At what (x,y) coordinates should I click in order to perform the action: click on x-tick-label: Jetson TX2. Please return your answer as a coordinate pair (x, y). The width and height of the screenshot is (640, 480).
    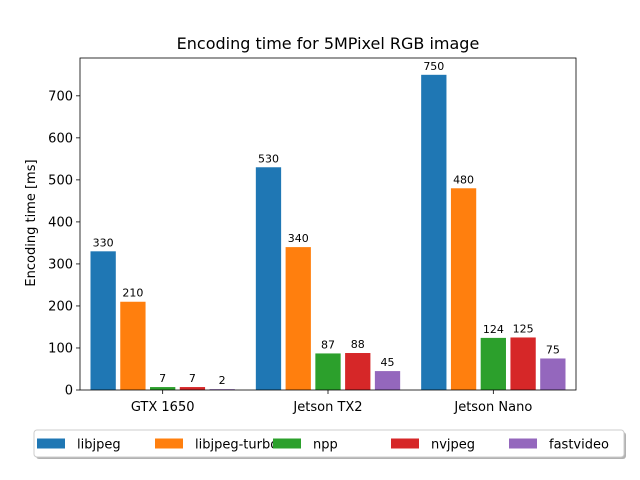
    Looking at the image, I should click on (327, 407).